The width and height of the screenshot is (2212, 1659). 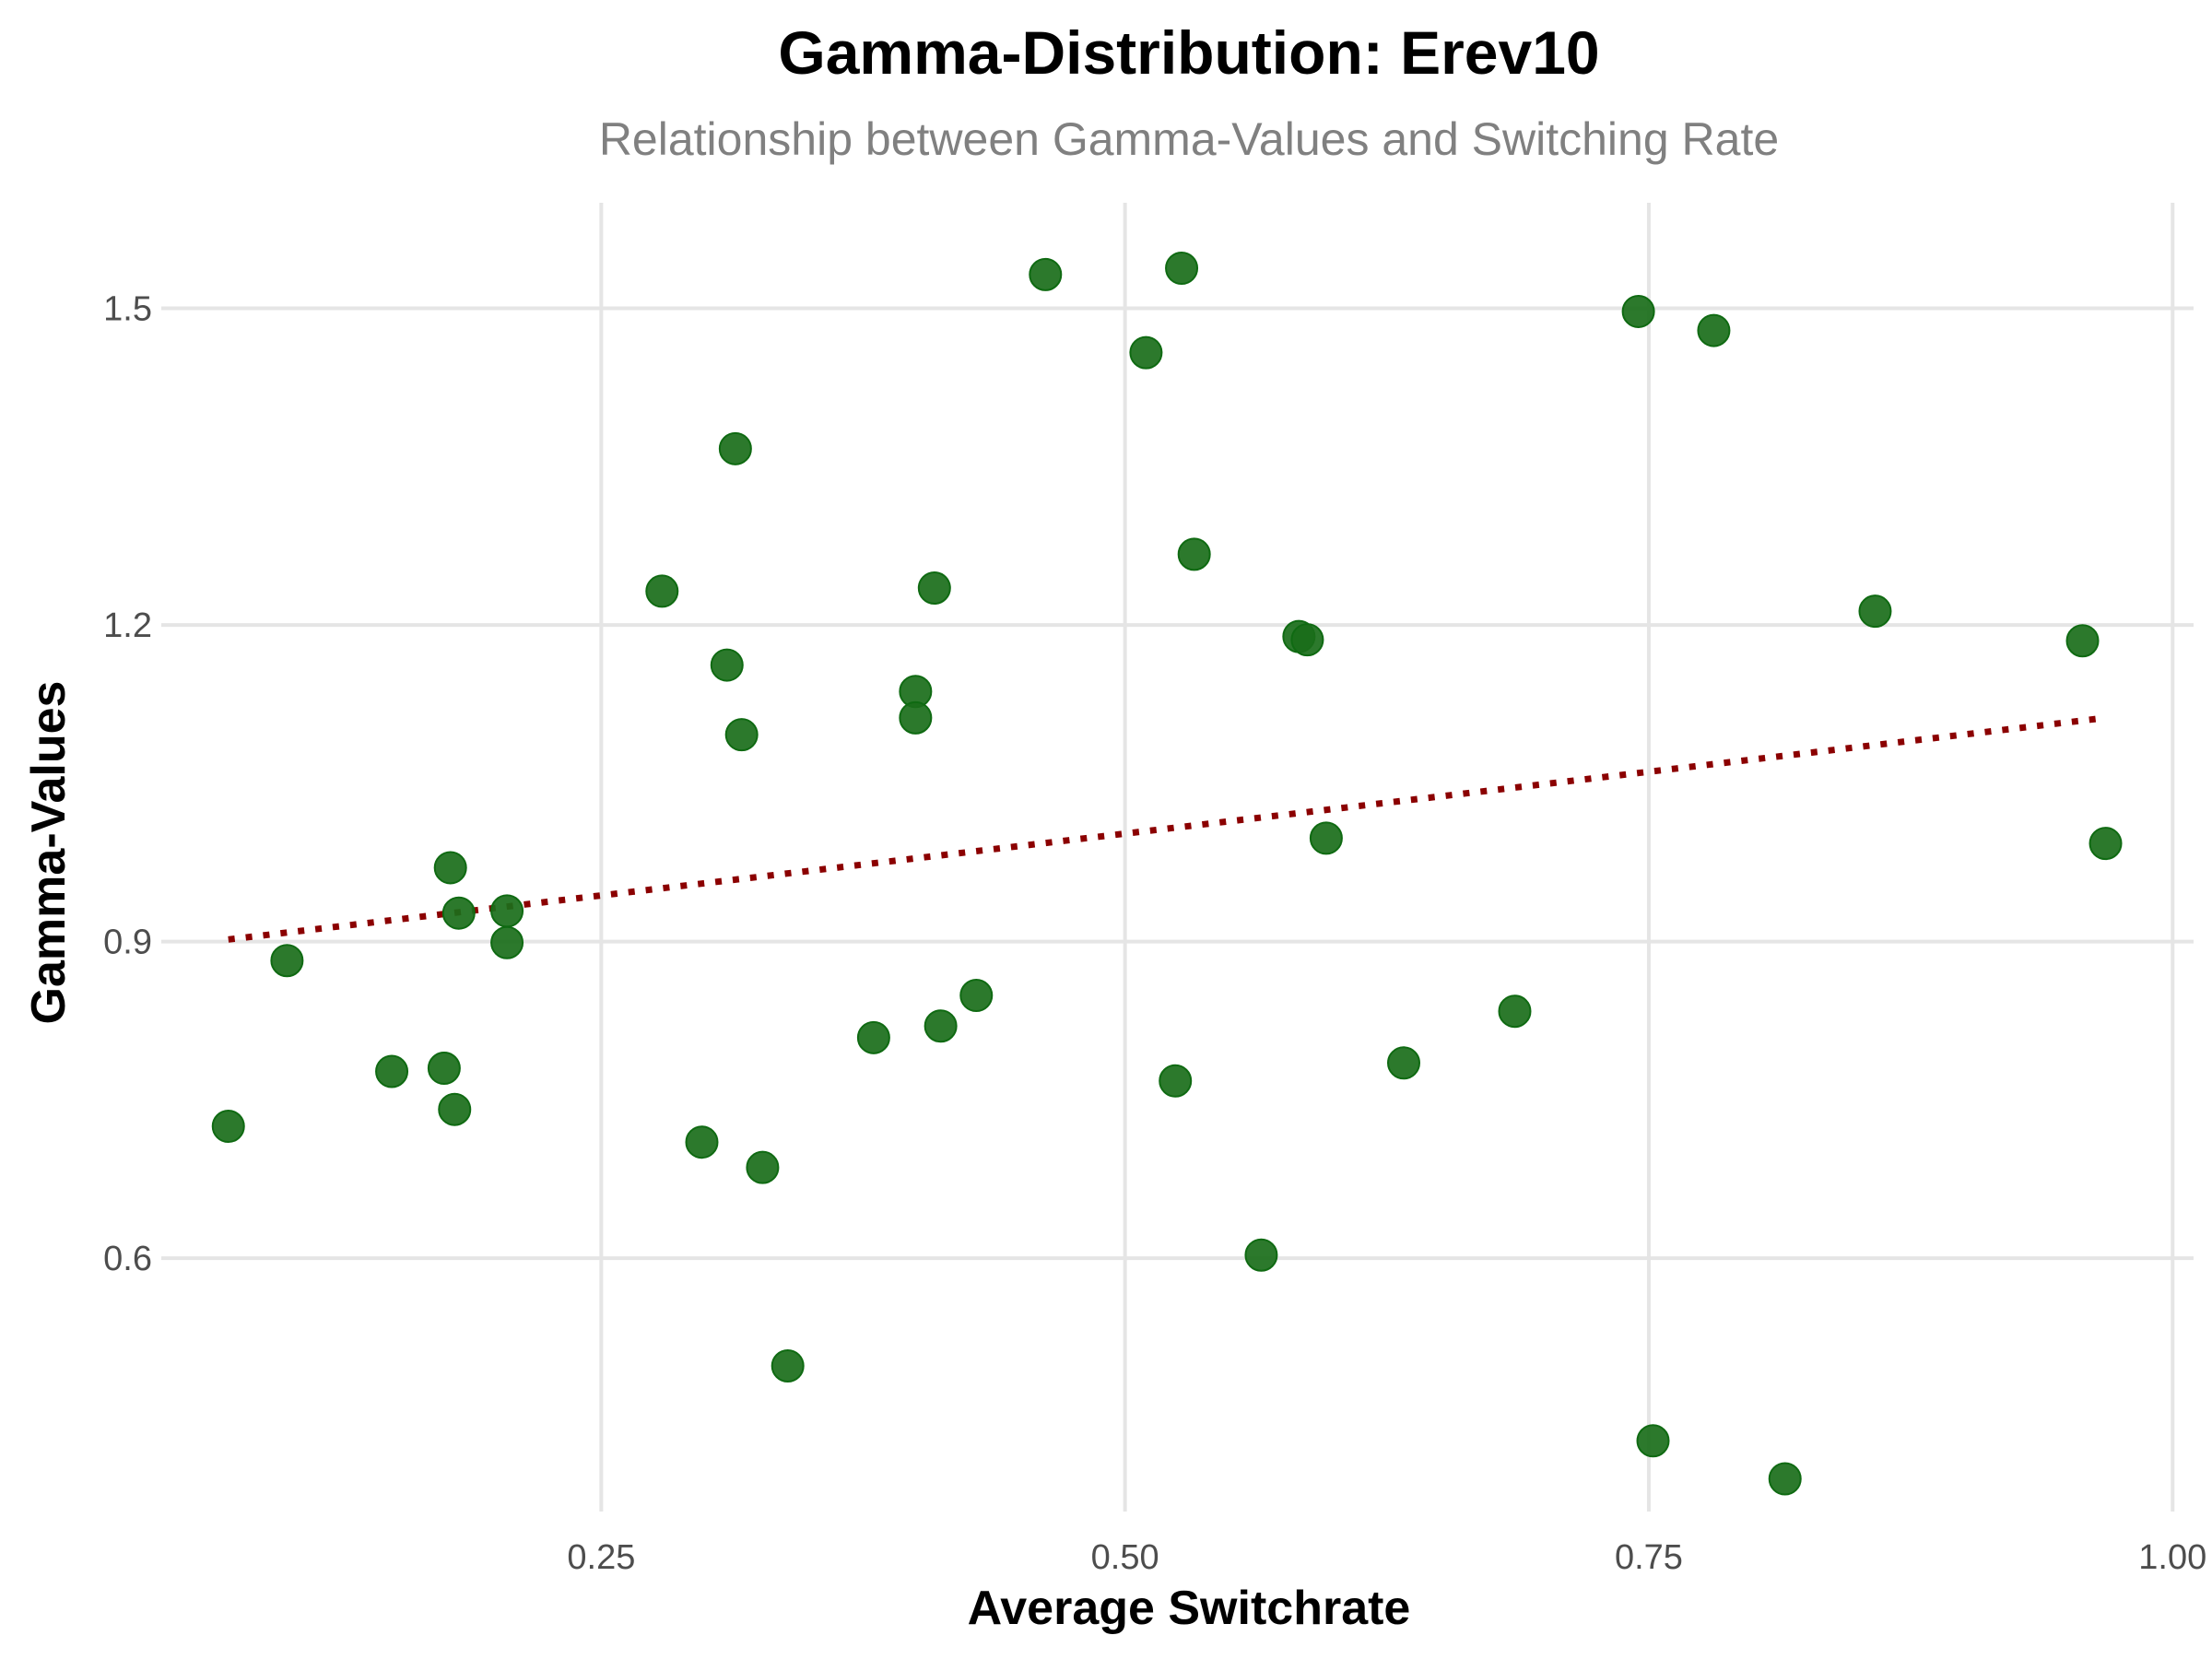 I want to click on y-tick-label: 0.6, so click(x=127, y=1259).